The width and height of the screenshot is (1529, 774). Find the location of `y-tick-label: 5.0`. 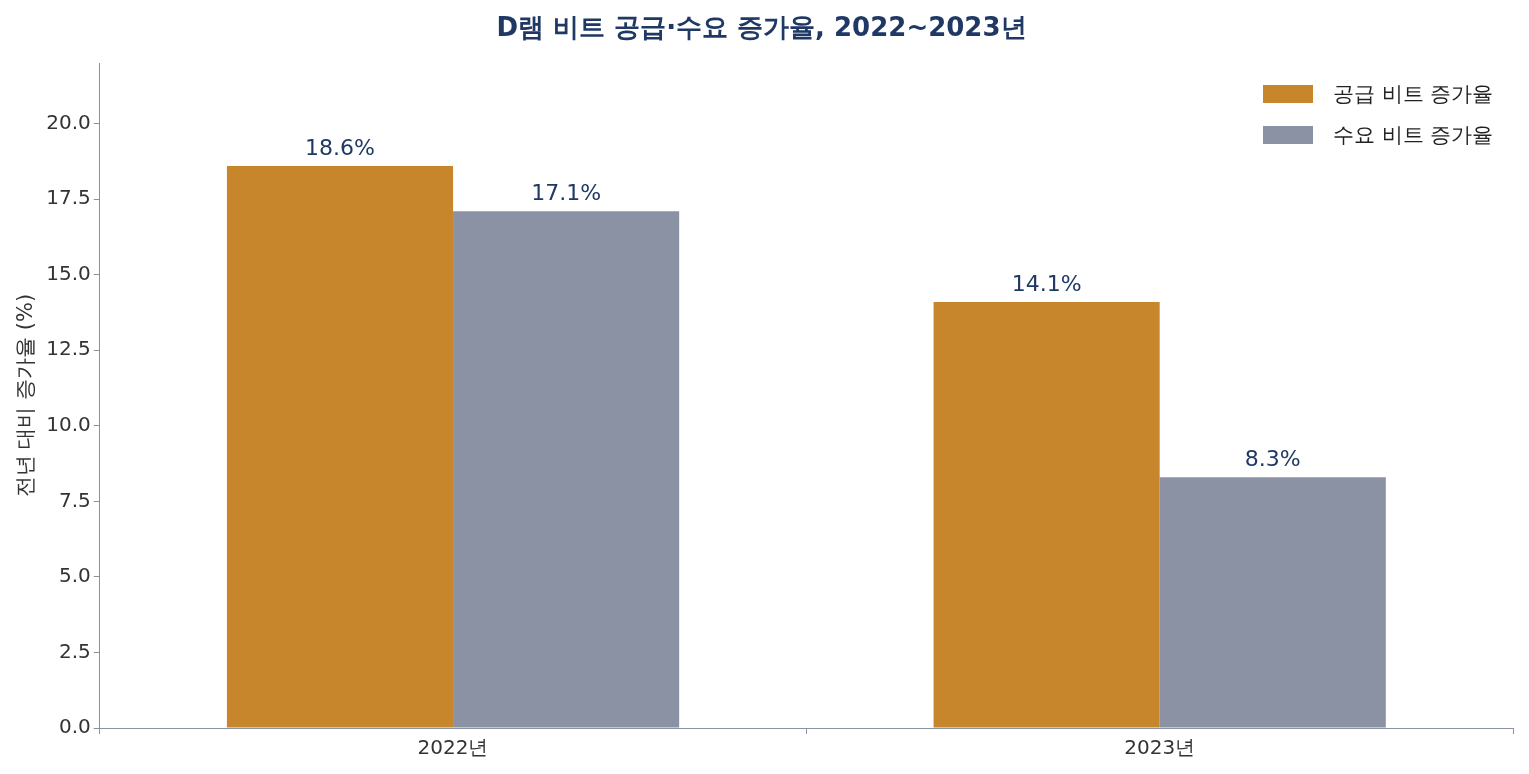

y-tick-label: 5.0 is located at coordinates (74, 575).